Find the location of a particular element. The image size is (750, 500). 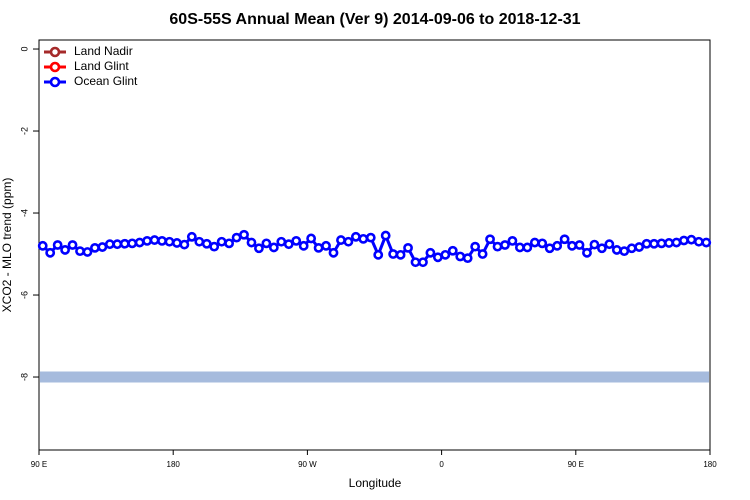

y-tick-label: -6 is located at coordinates (24, 295).